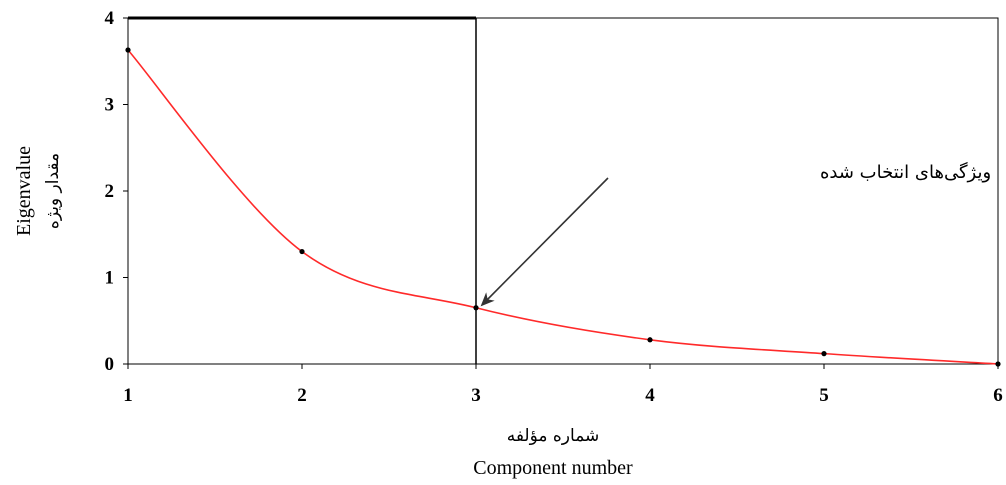 The image size is (1006, 485). What do you see at coordinates (998, 395) in the screenshot?
I see `x-tick-label: 6` at bounding box center [998, 395].